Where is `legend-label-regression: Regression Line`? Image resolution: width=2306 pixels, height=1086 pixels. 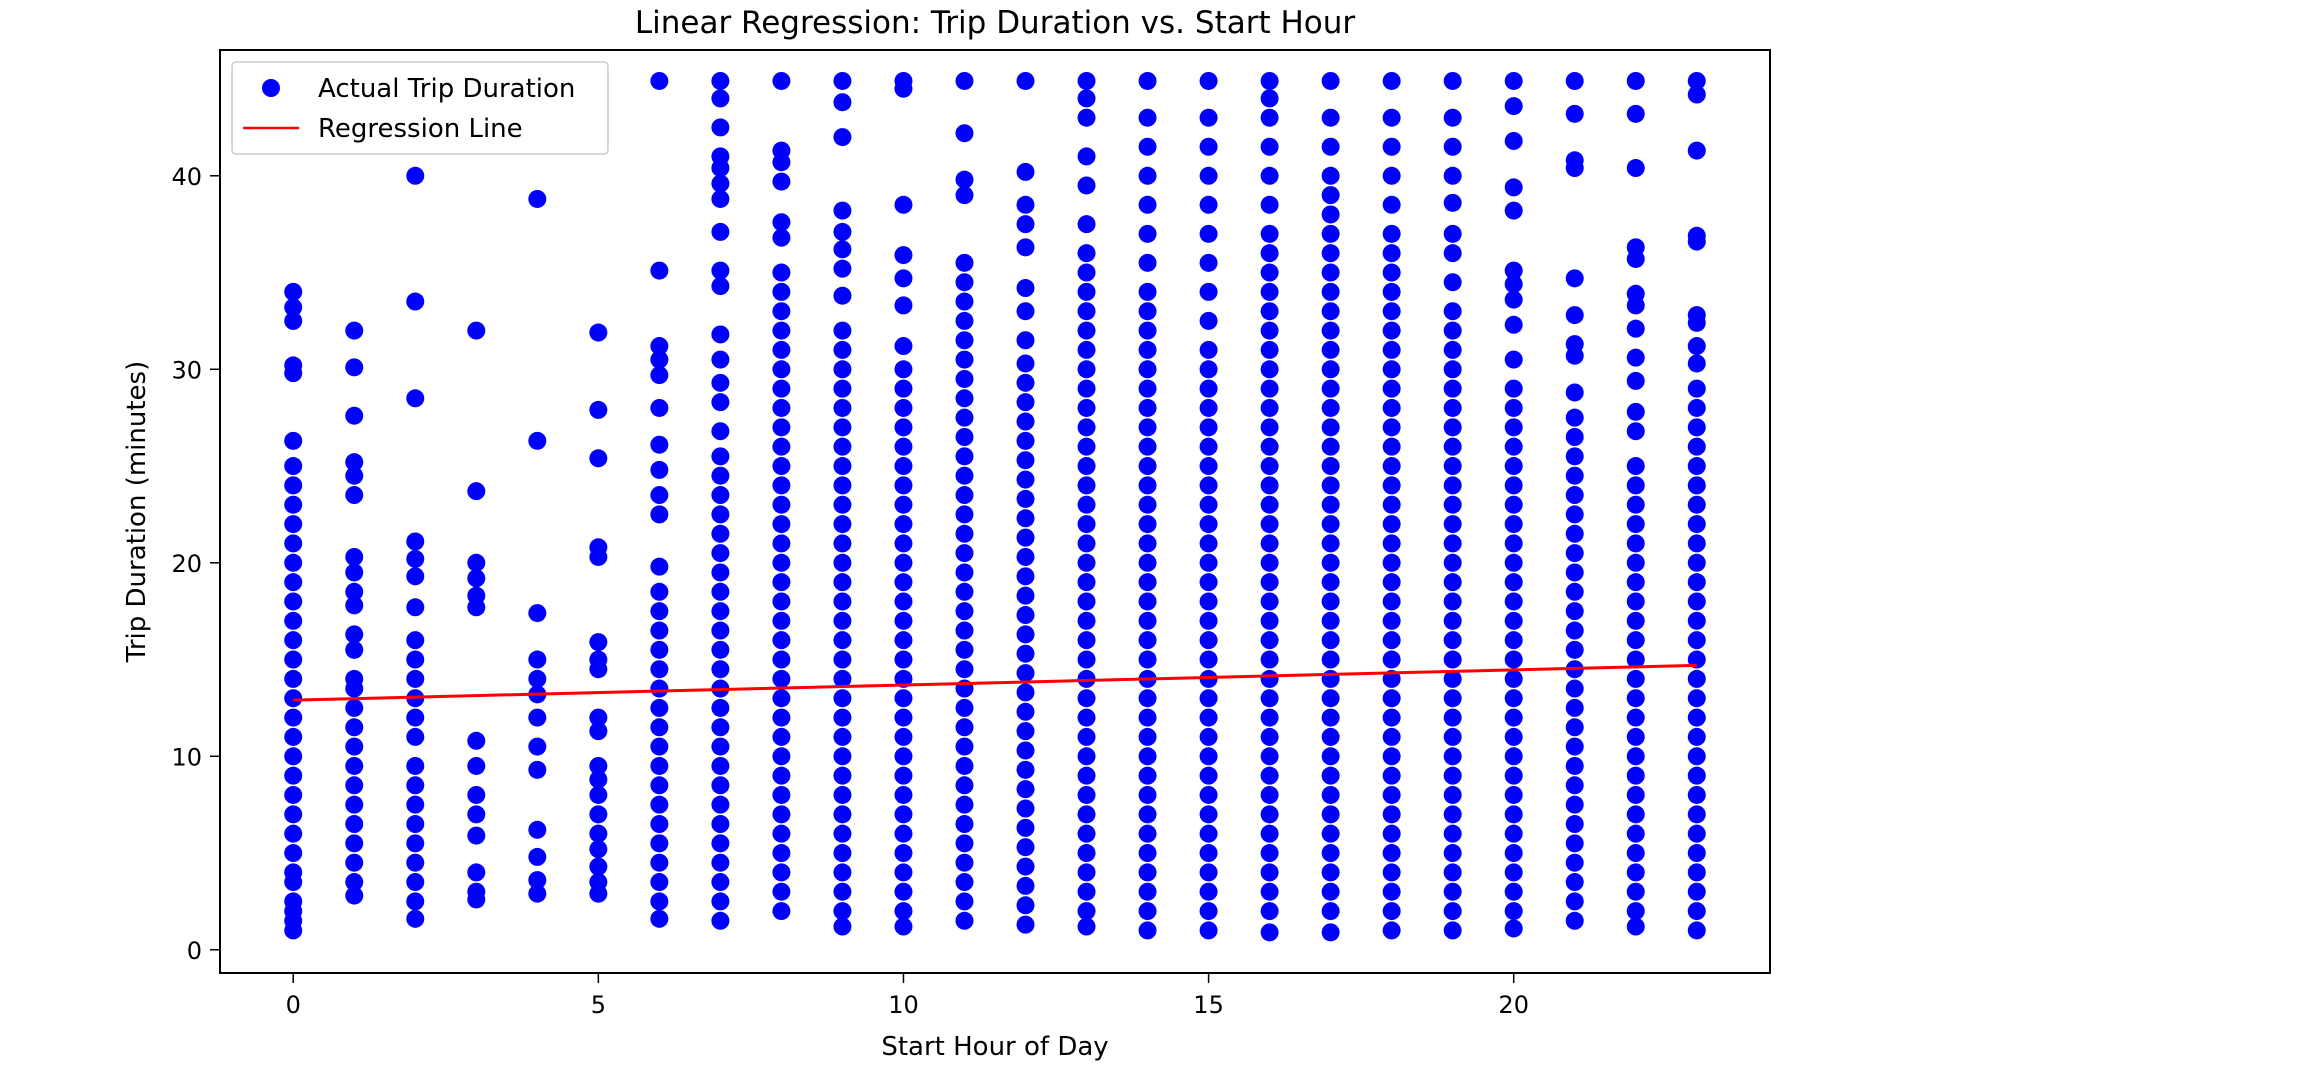 legend-label-regression: Regression Line is located at coordinates (420, 129).